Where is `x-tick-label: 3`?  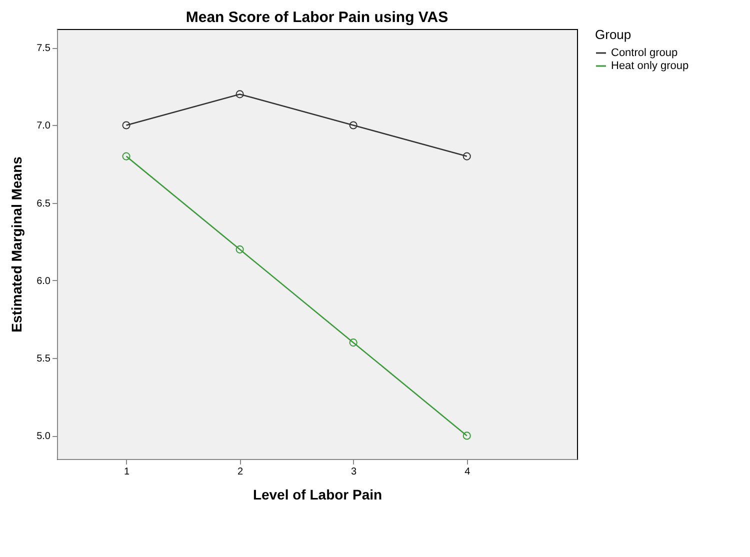
x-tick-label: 3 is located at coordinates (354, 472).